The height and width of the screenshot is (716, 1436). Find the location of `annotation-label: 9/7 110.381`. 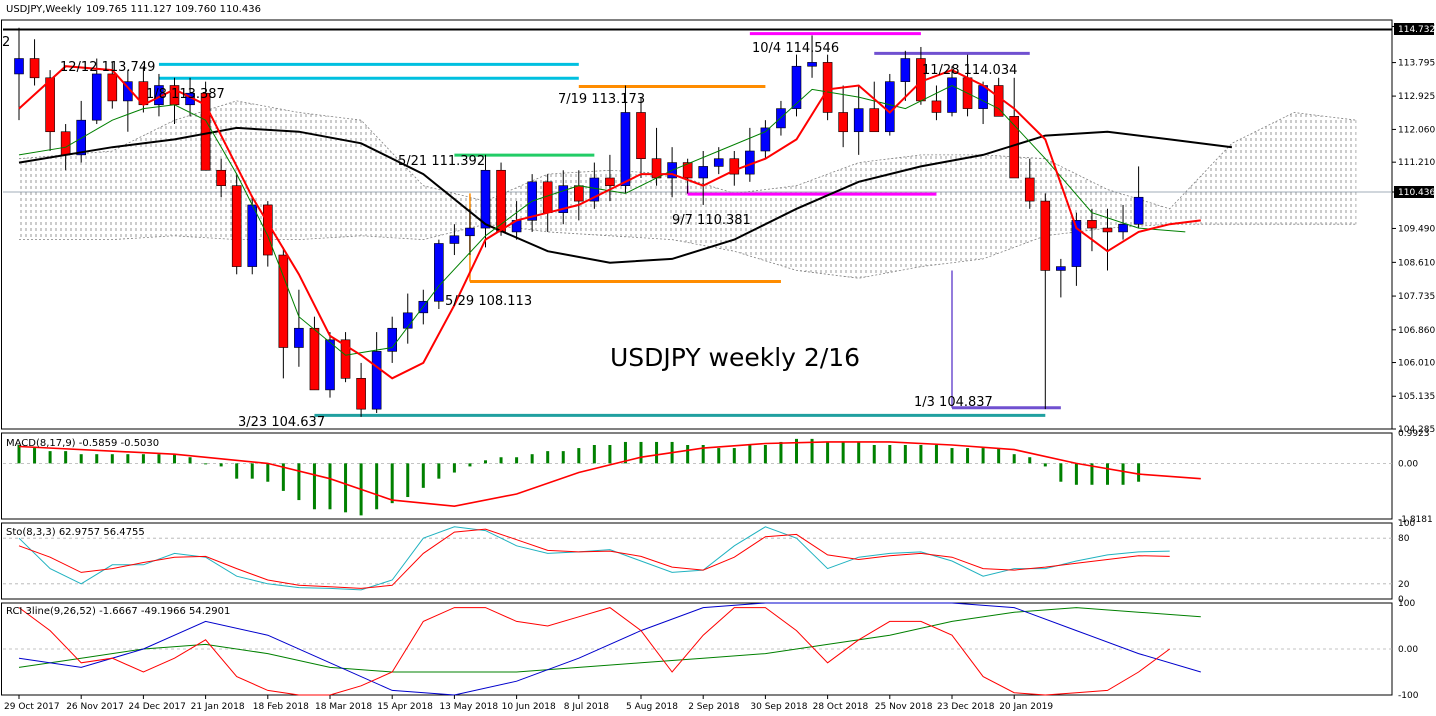

annotation-label: 9/7 110.381 is located at coordinates (711, 220).